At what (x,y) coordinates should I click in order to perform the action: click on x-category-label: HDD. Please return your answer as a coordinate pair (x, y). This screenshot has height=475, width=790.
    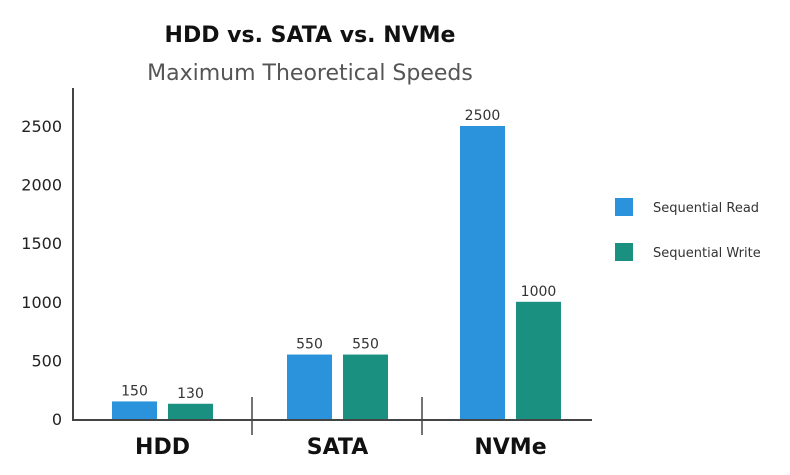
    Looking at the image, I should click on (162, 447).